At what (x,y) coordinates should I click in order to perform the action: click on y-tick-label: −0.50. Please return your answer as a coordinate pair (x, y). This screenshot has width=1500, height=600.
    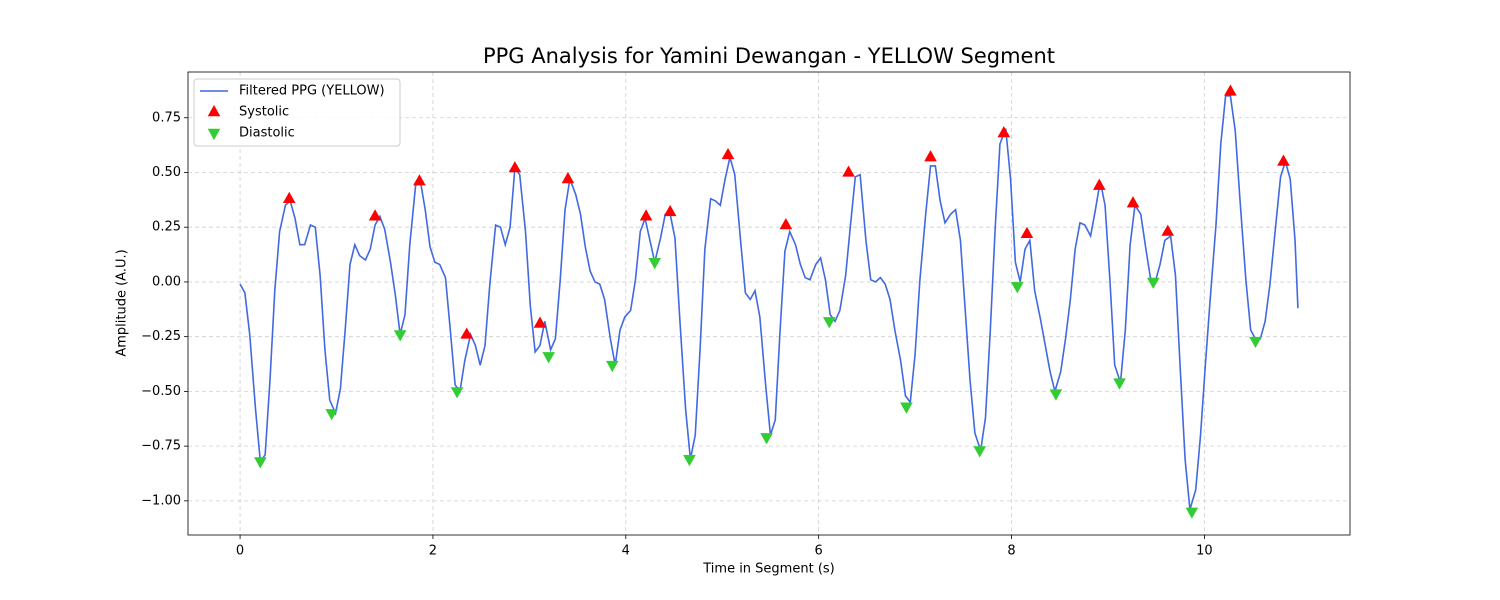
    Looking at the image, I should click on (161, 391).